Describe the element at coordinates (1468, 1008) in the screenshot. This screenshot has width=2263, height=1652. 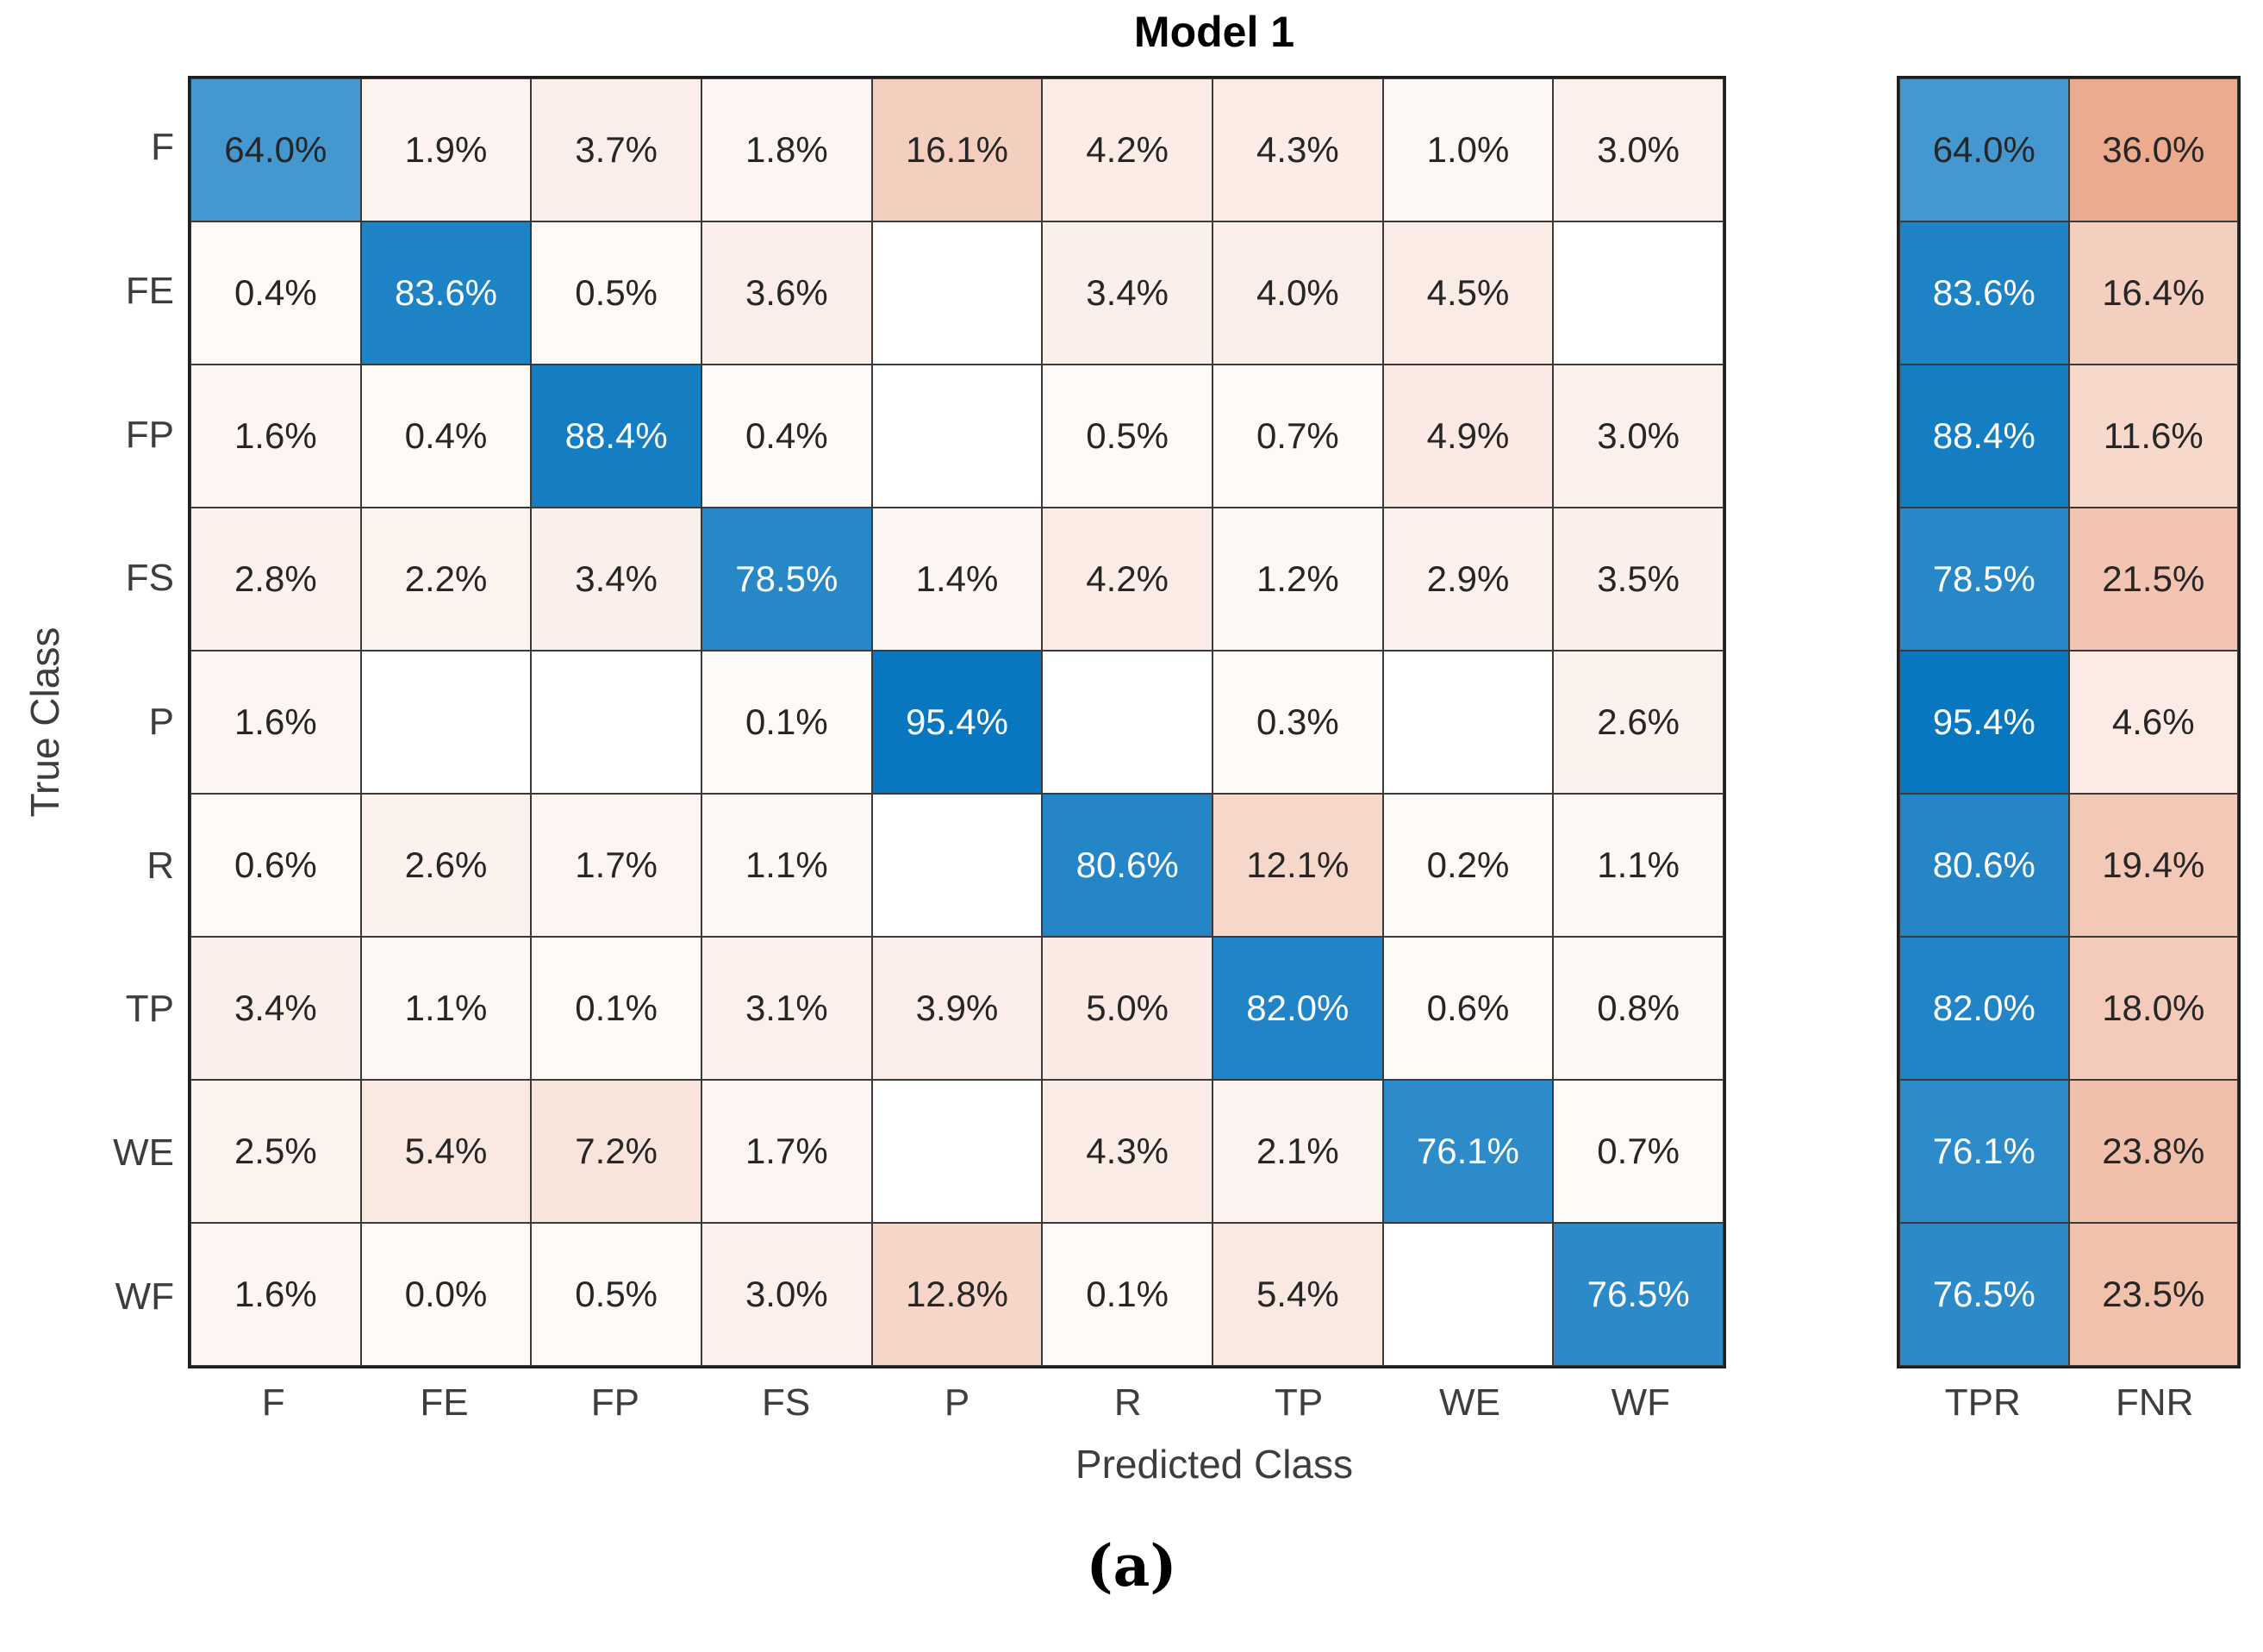
I see `matrix-cell-TP-WE: 0.6%` at that location.